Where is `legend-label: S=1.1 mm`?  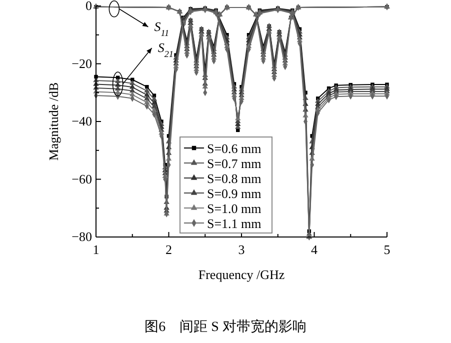 legend-label: S=1.1 mm is located at coordinates (234, 223).